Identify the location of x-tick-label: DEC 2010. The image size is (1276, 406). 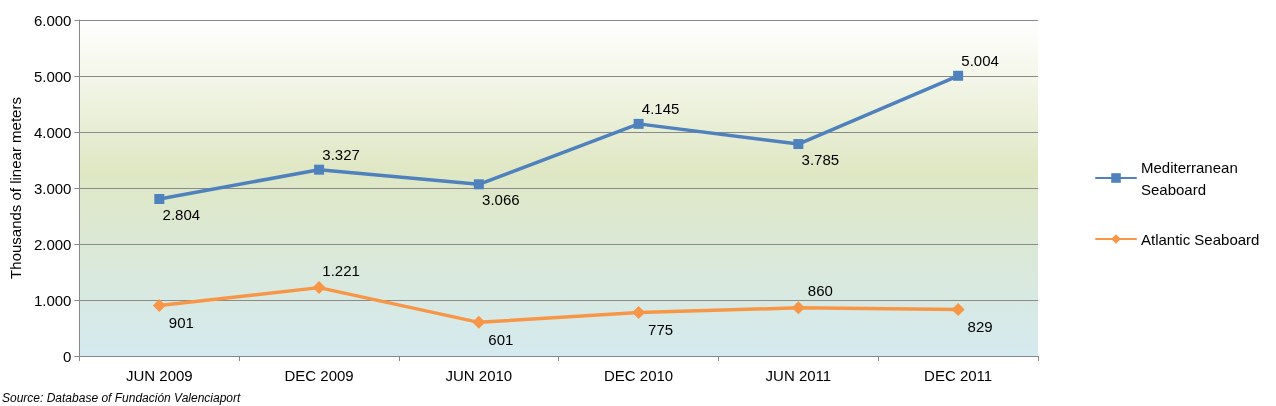
(638, 375).